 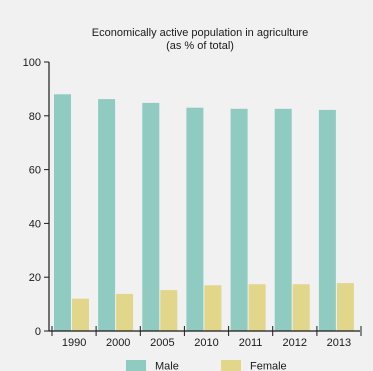 What do you see at coordinates (345, 307) in the screenshot?
I see `bar-female-2013` at bounding box center [345, 307].